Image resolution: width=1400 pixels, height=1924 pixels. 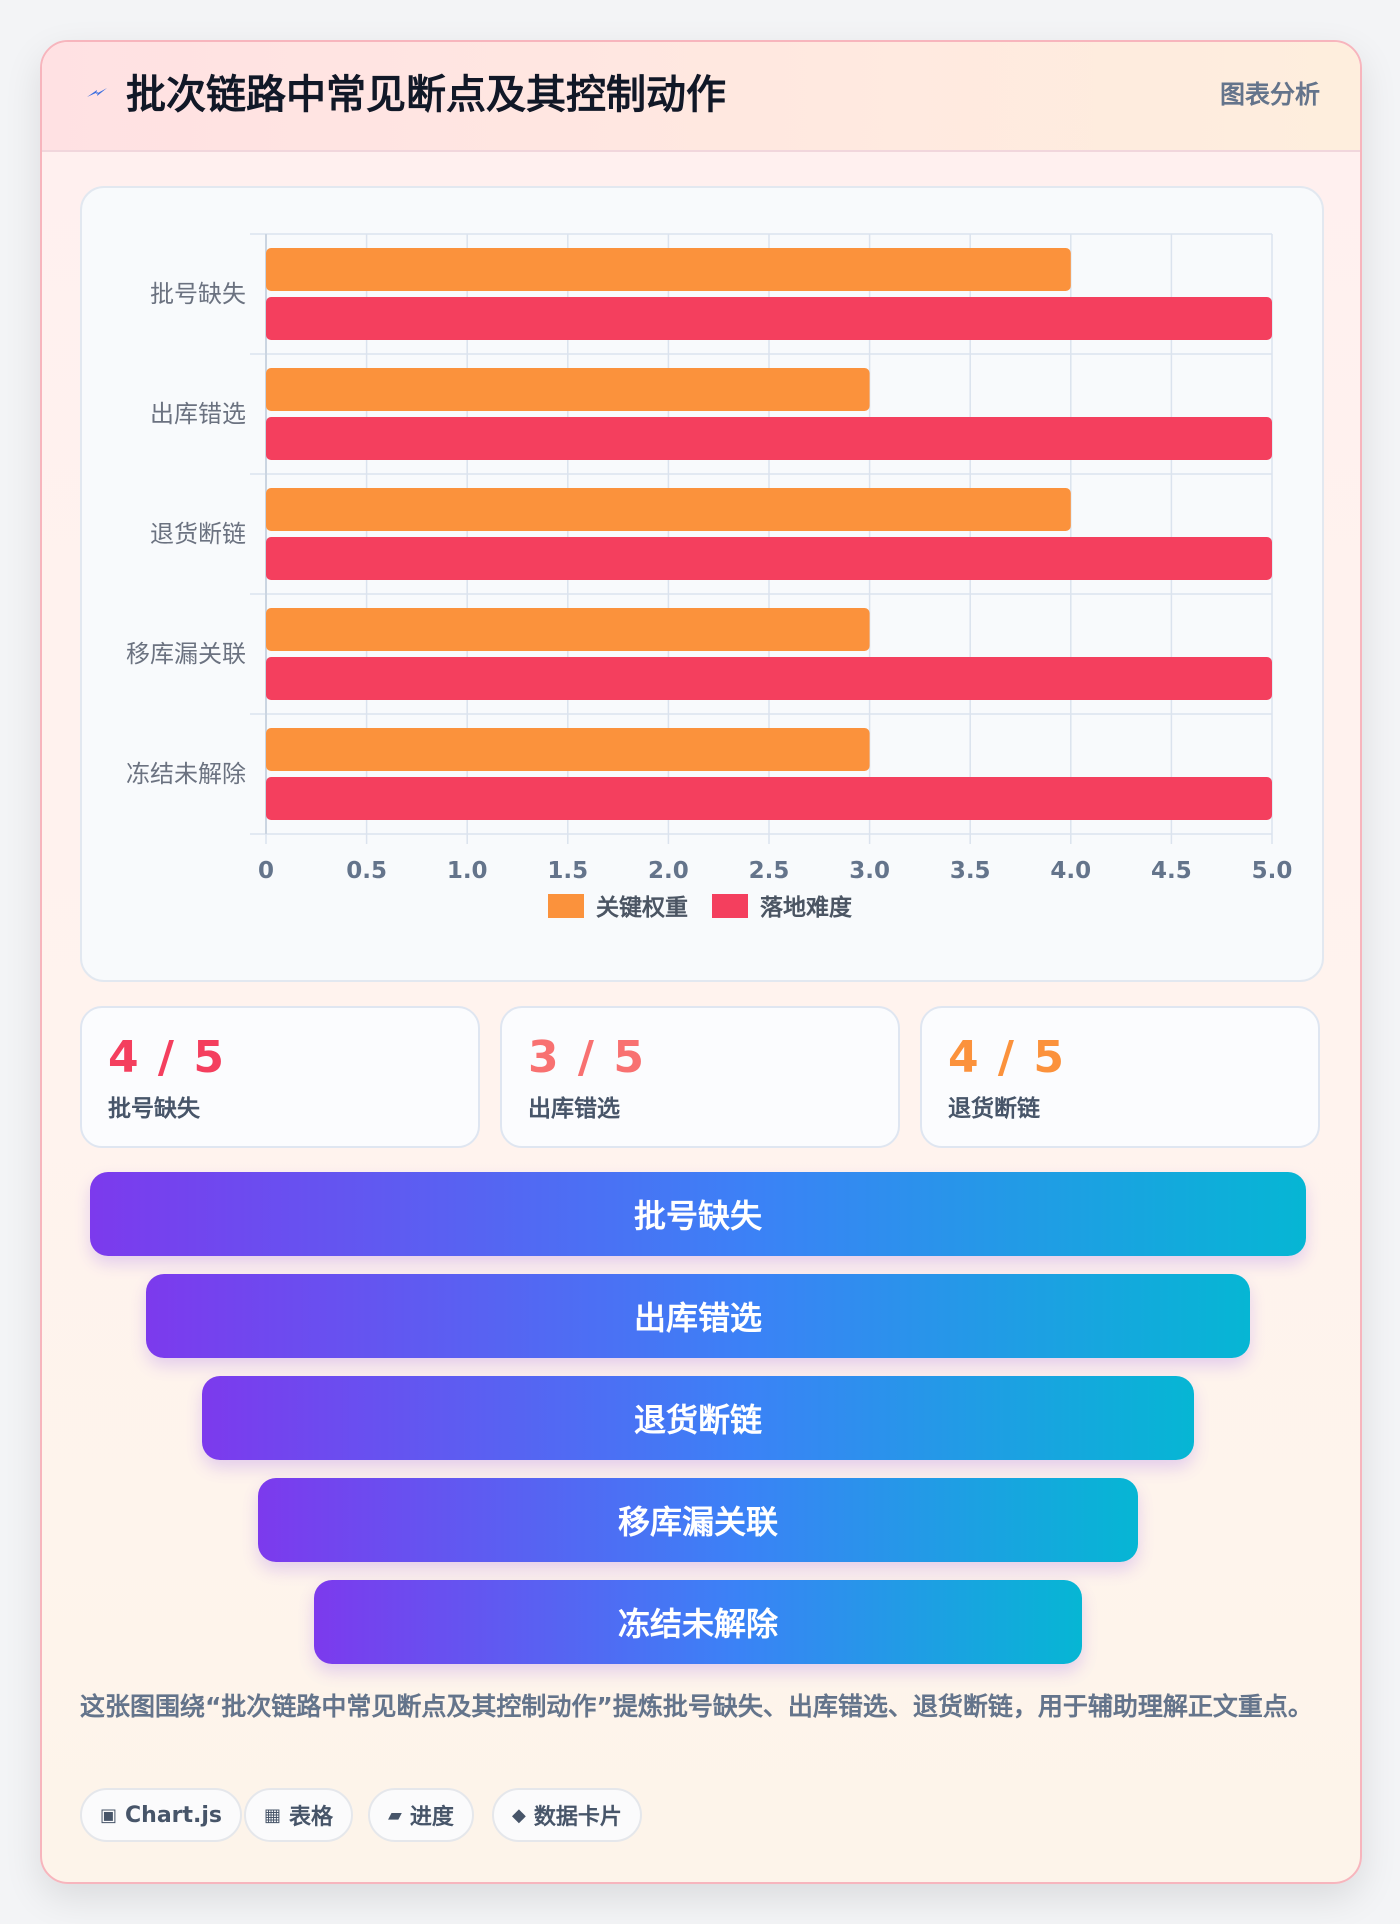 What do you see at coordinates (280, 1077) in the screenshot?
I see `stat-card: 4 / 5 批号缺失` at bounding box center [280, 1077].